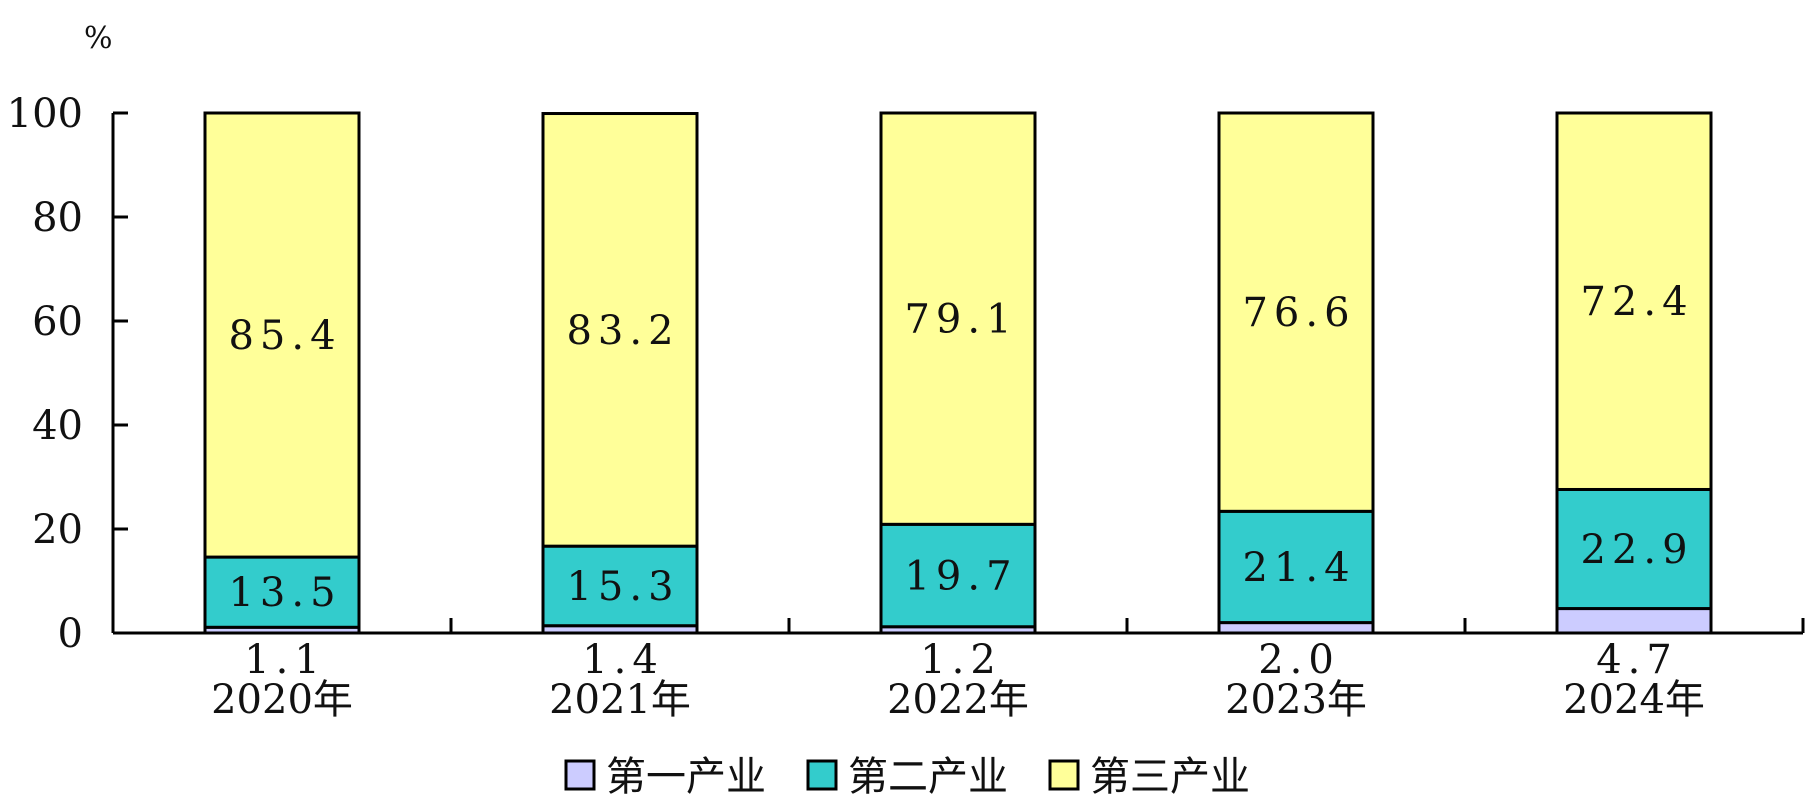  What do you see at coordinates (928, 777) in the screenshot?
I see `legend-label: 第二产业` at bounding box center [928, 777].